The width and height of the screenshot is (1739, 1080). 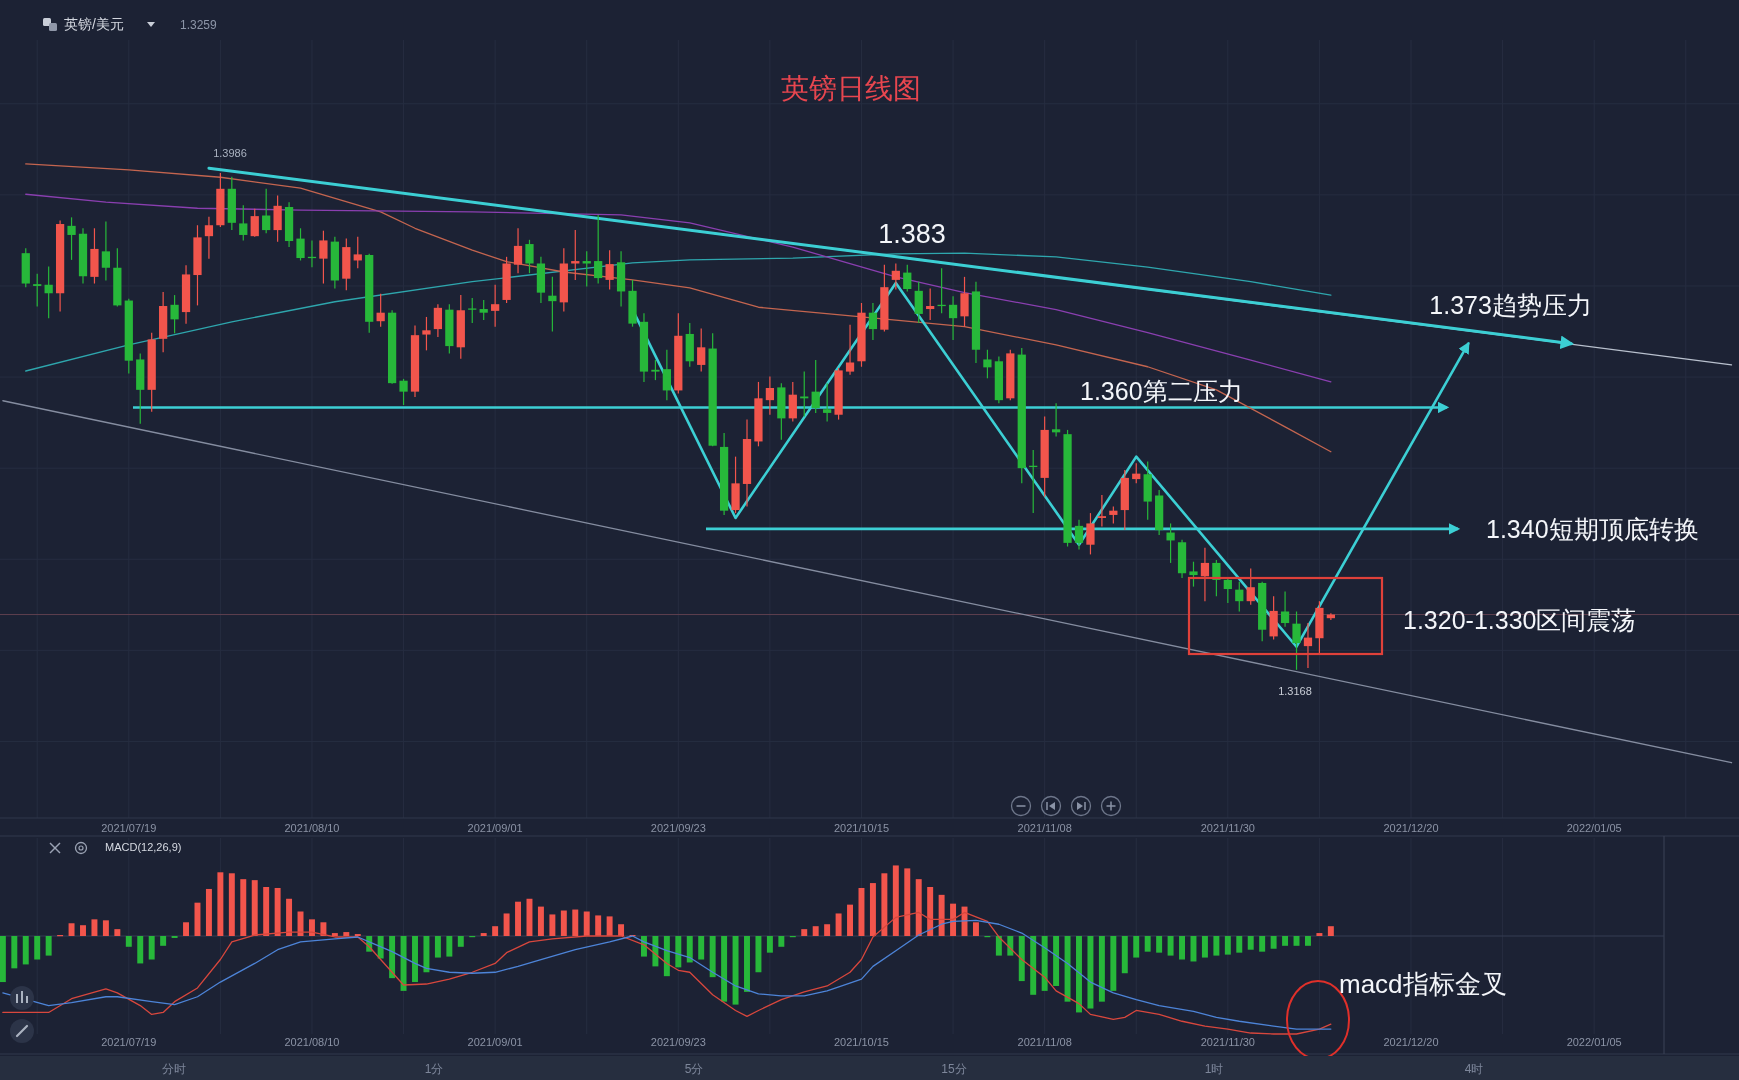 What do you see at coordinates (1214, 1069) in the screenshot?
I see `text: 1时` at bounding box center [1214, 1069].